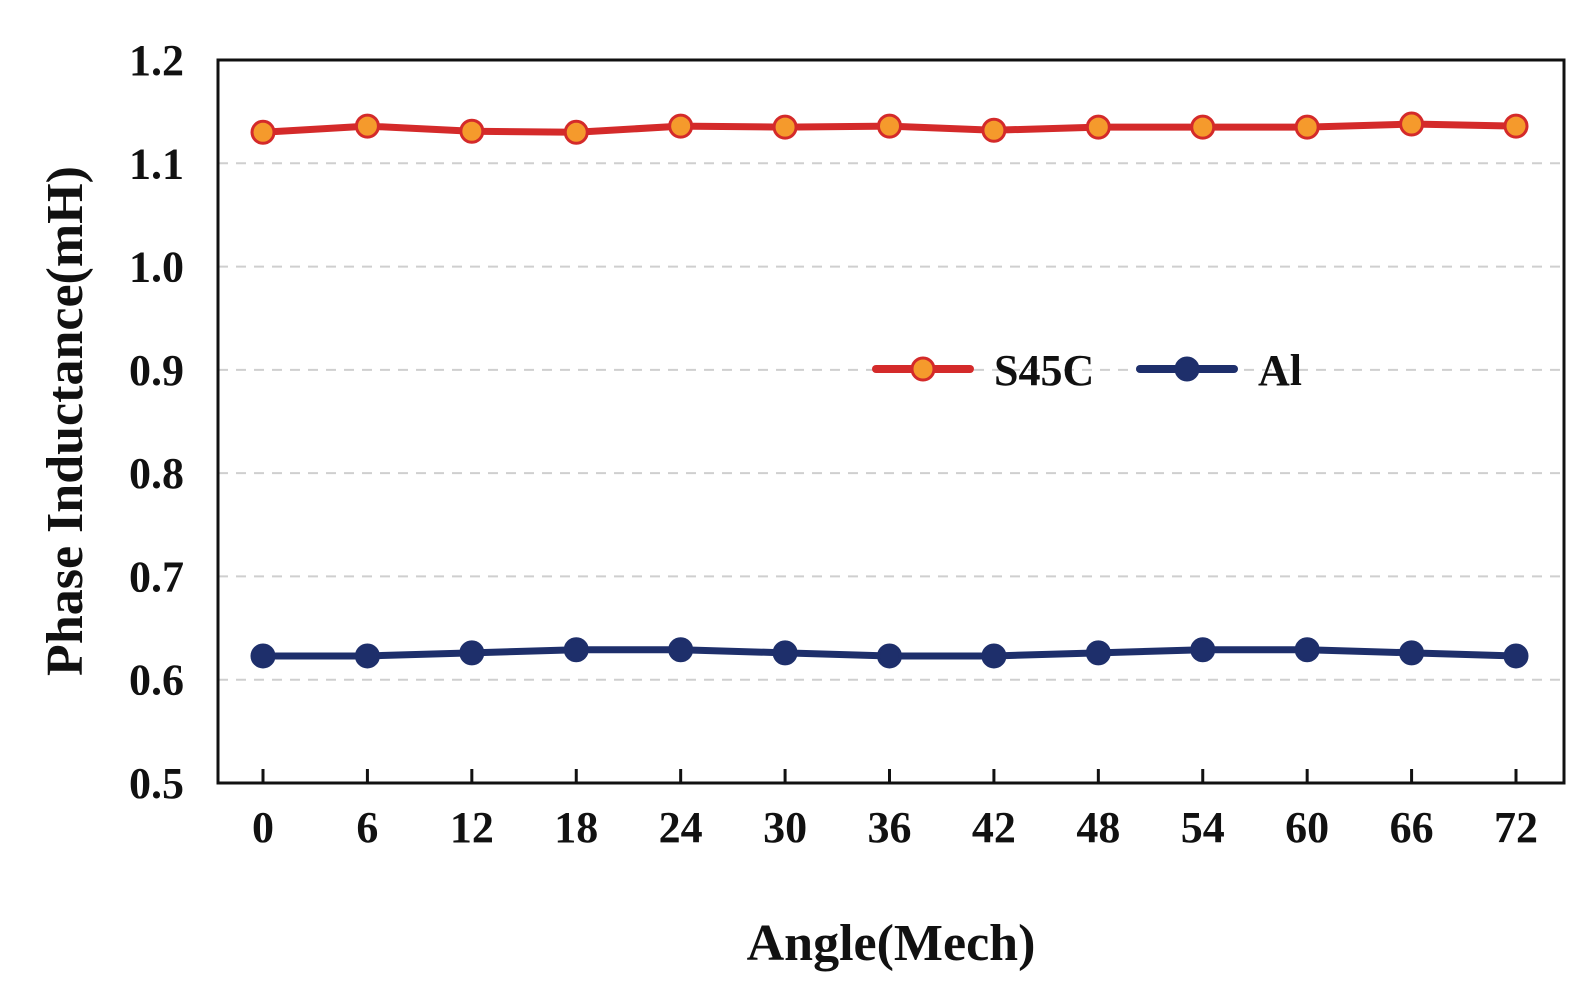 This screenshot has height=996, width=1596. What do you see at coordinates (785, 827) in the screenshot?
I see `x-tick-label: 30` at bounding box center [785, 827].